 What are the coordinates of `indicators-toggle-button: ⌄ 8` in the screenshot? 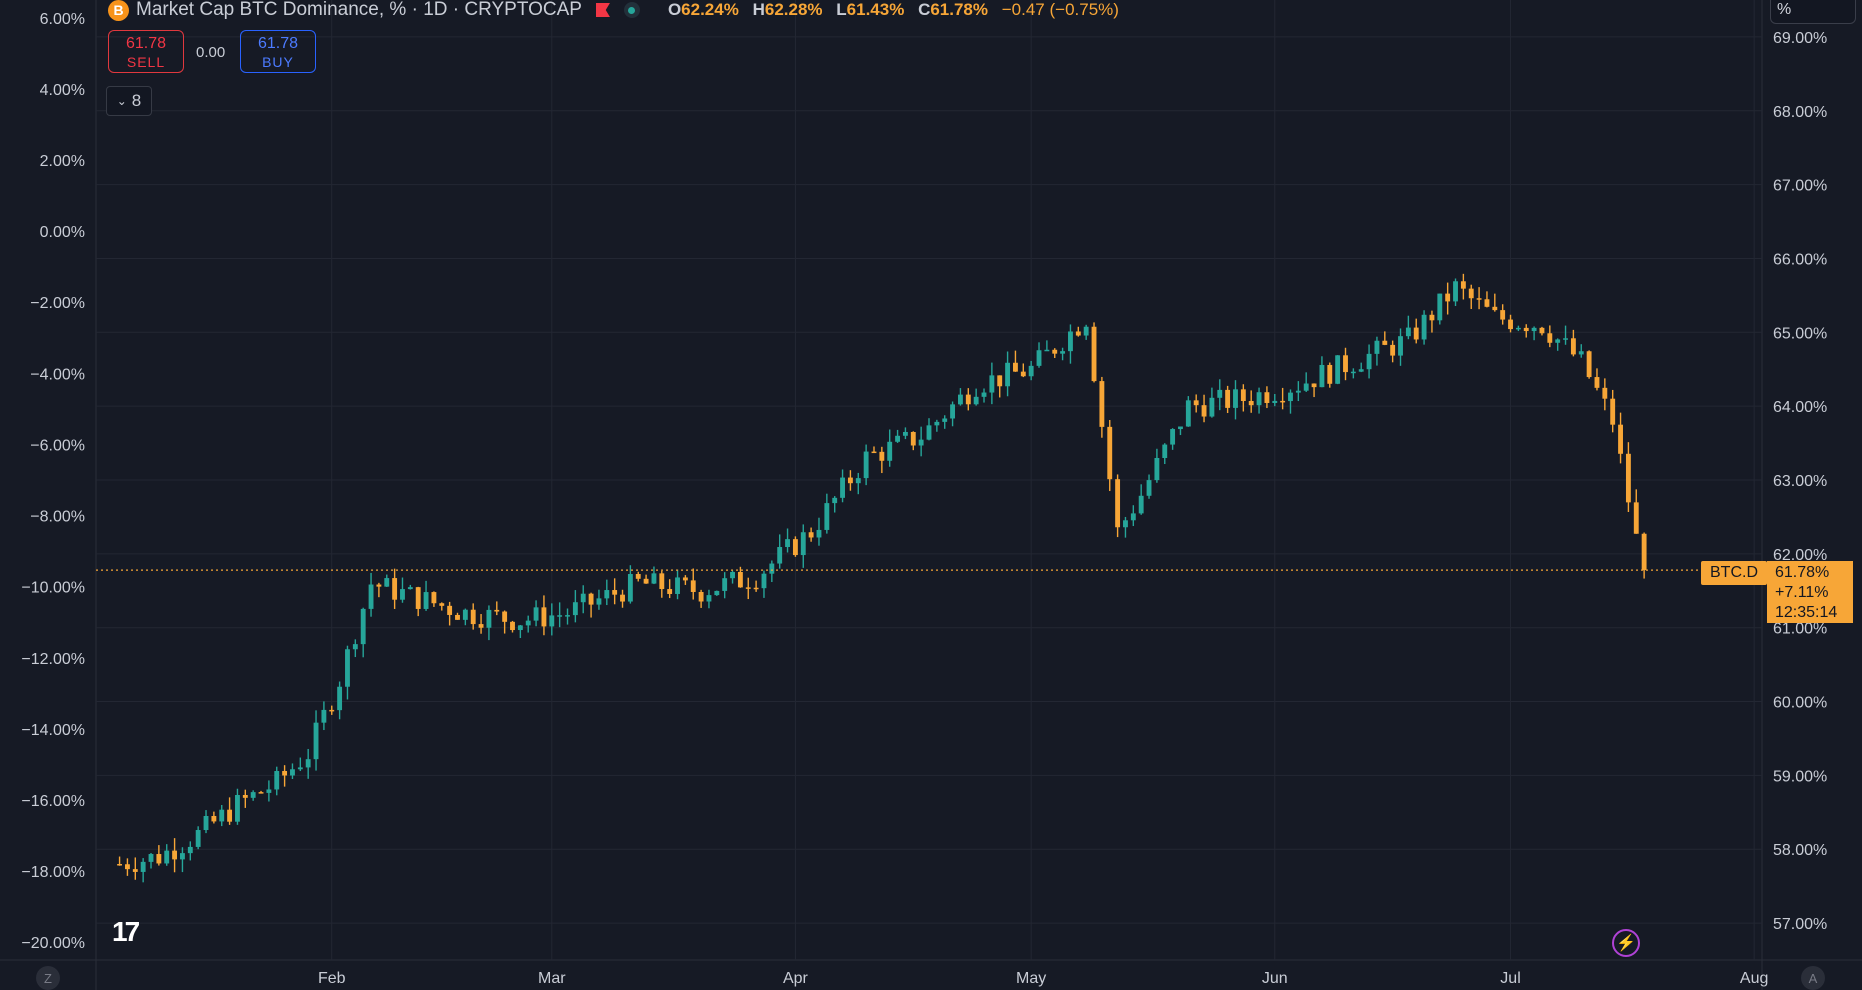 It's located at (129, 101).